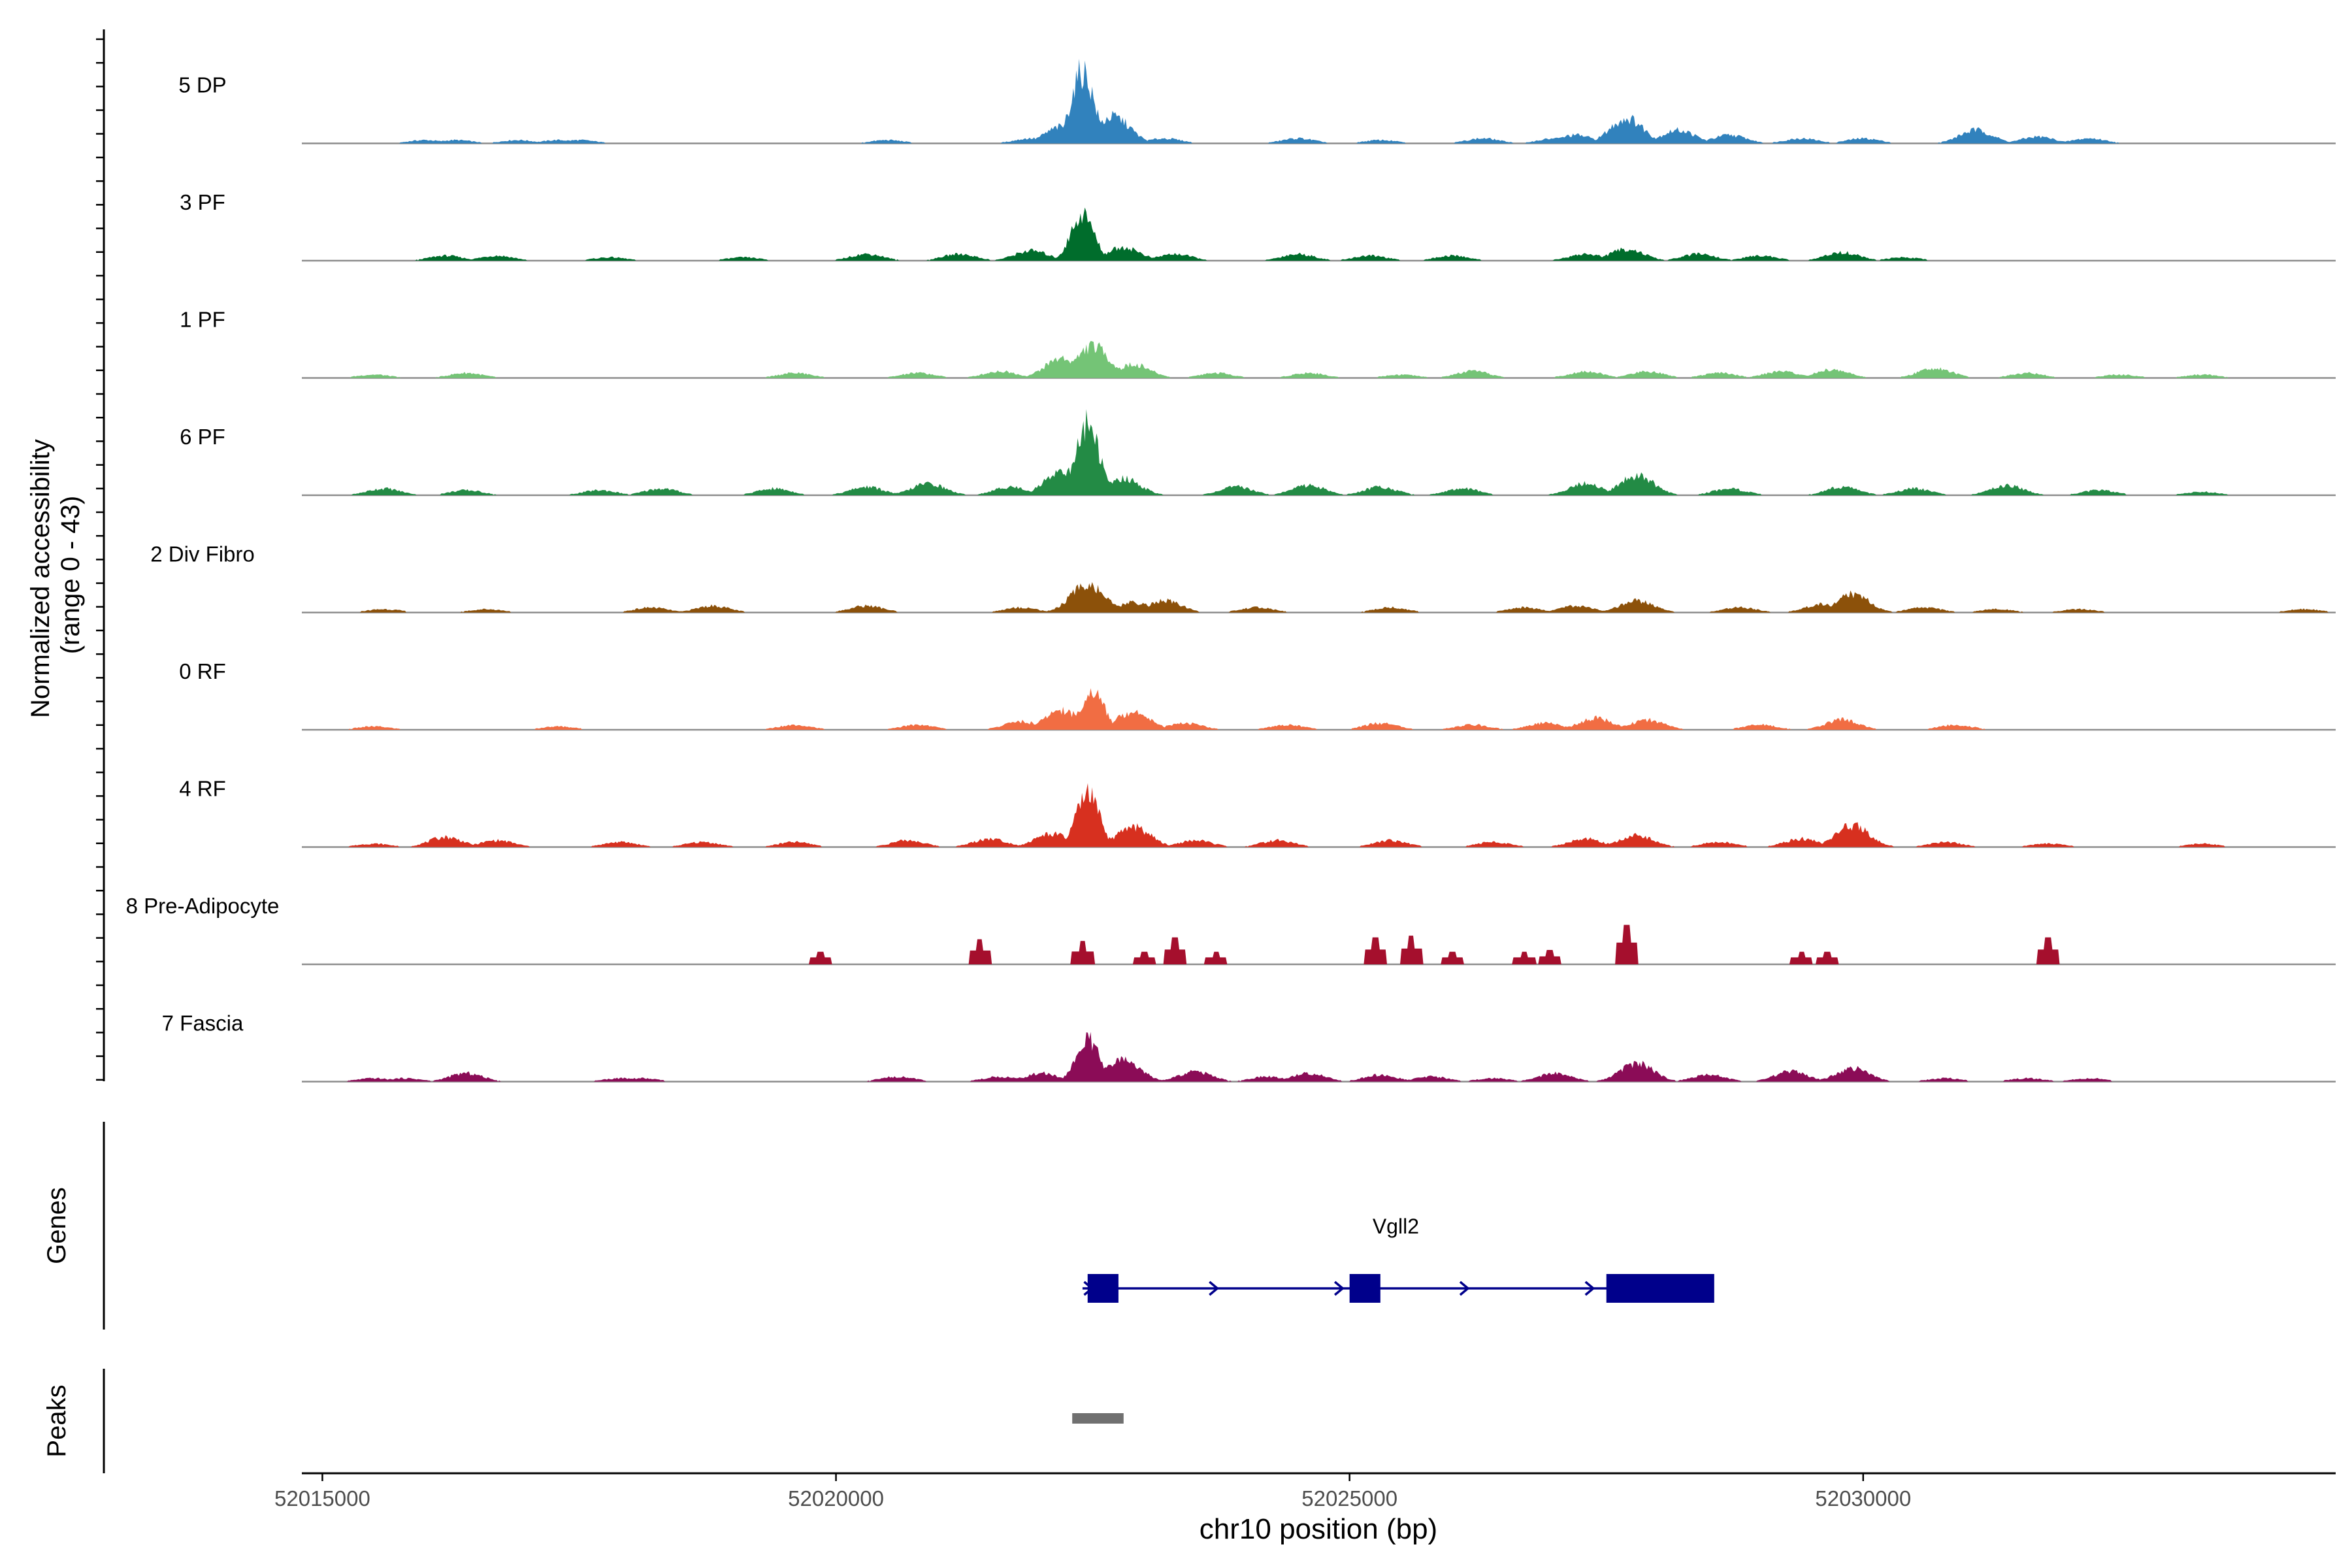 Image resolution: width=2352 pixels, height=1568 pixels. Describe the element at coordinates (202, 437) in the screenshot. I see `track-label: 6 PF` at that location.